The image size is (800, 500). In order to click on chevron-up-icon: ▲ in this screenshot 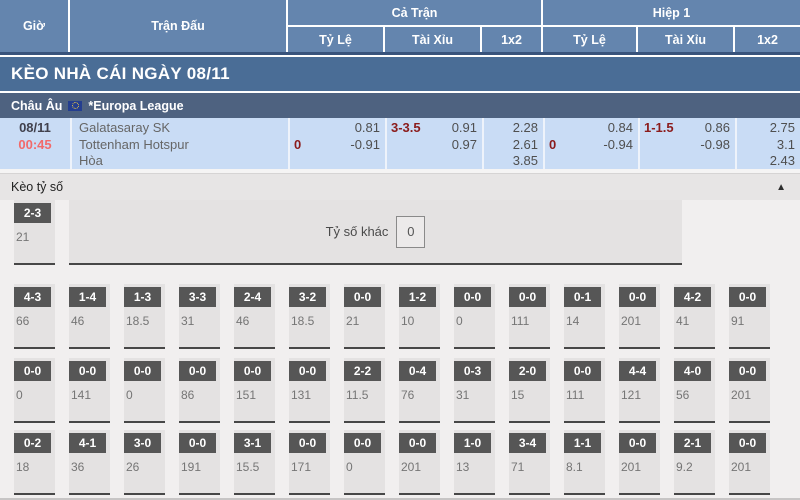, I will do `click(781, 187)`.